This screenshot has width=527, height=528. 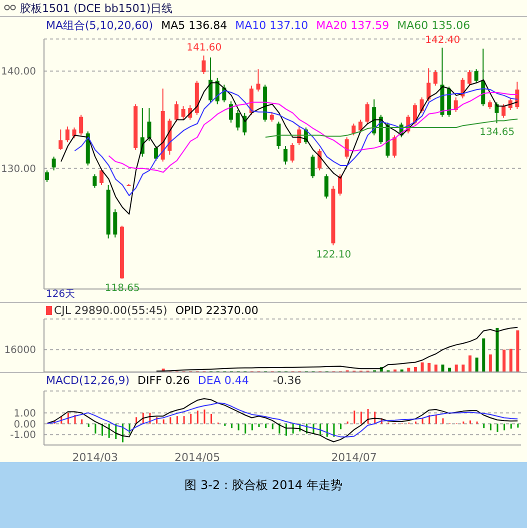 I want to click on y-tick-label: 0.00, so click(x=25, y=424).